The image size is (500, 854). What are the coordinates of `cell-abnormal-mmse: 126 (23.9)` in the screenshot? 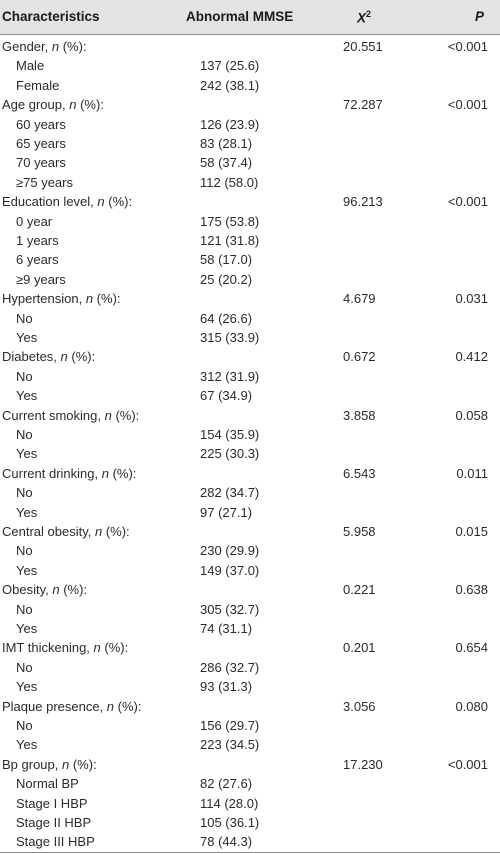 It's located at (230, 124).